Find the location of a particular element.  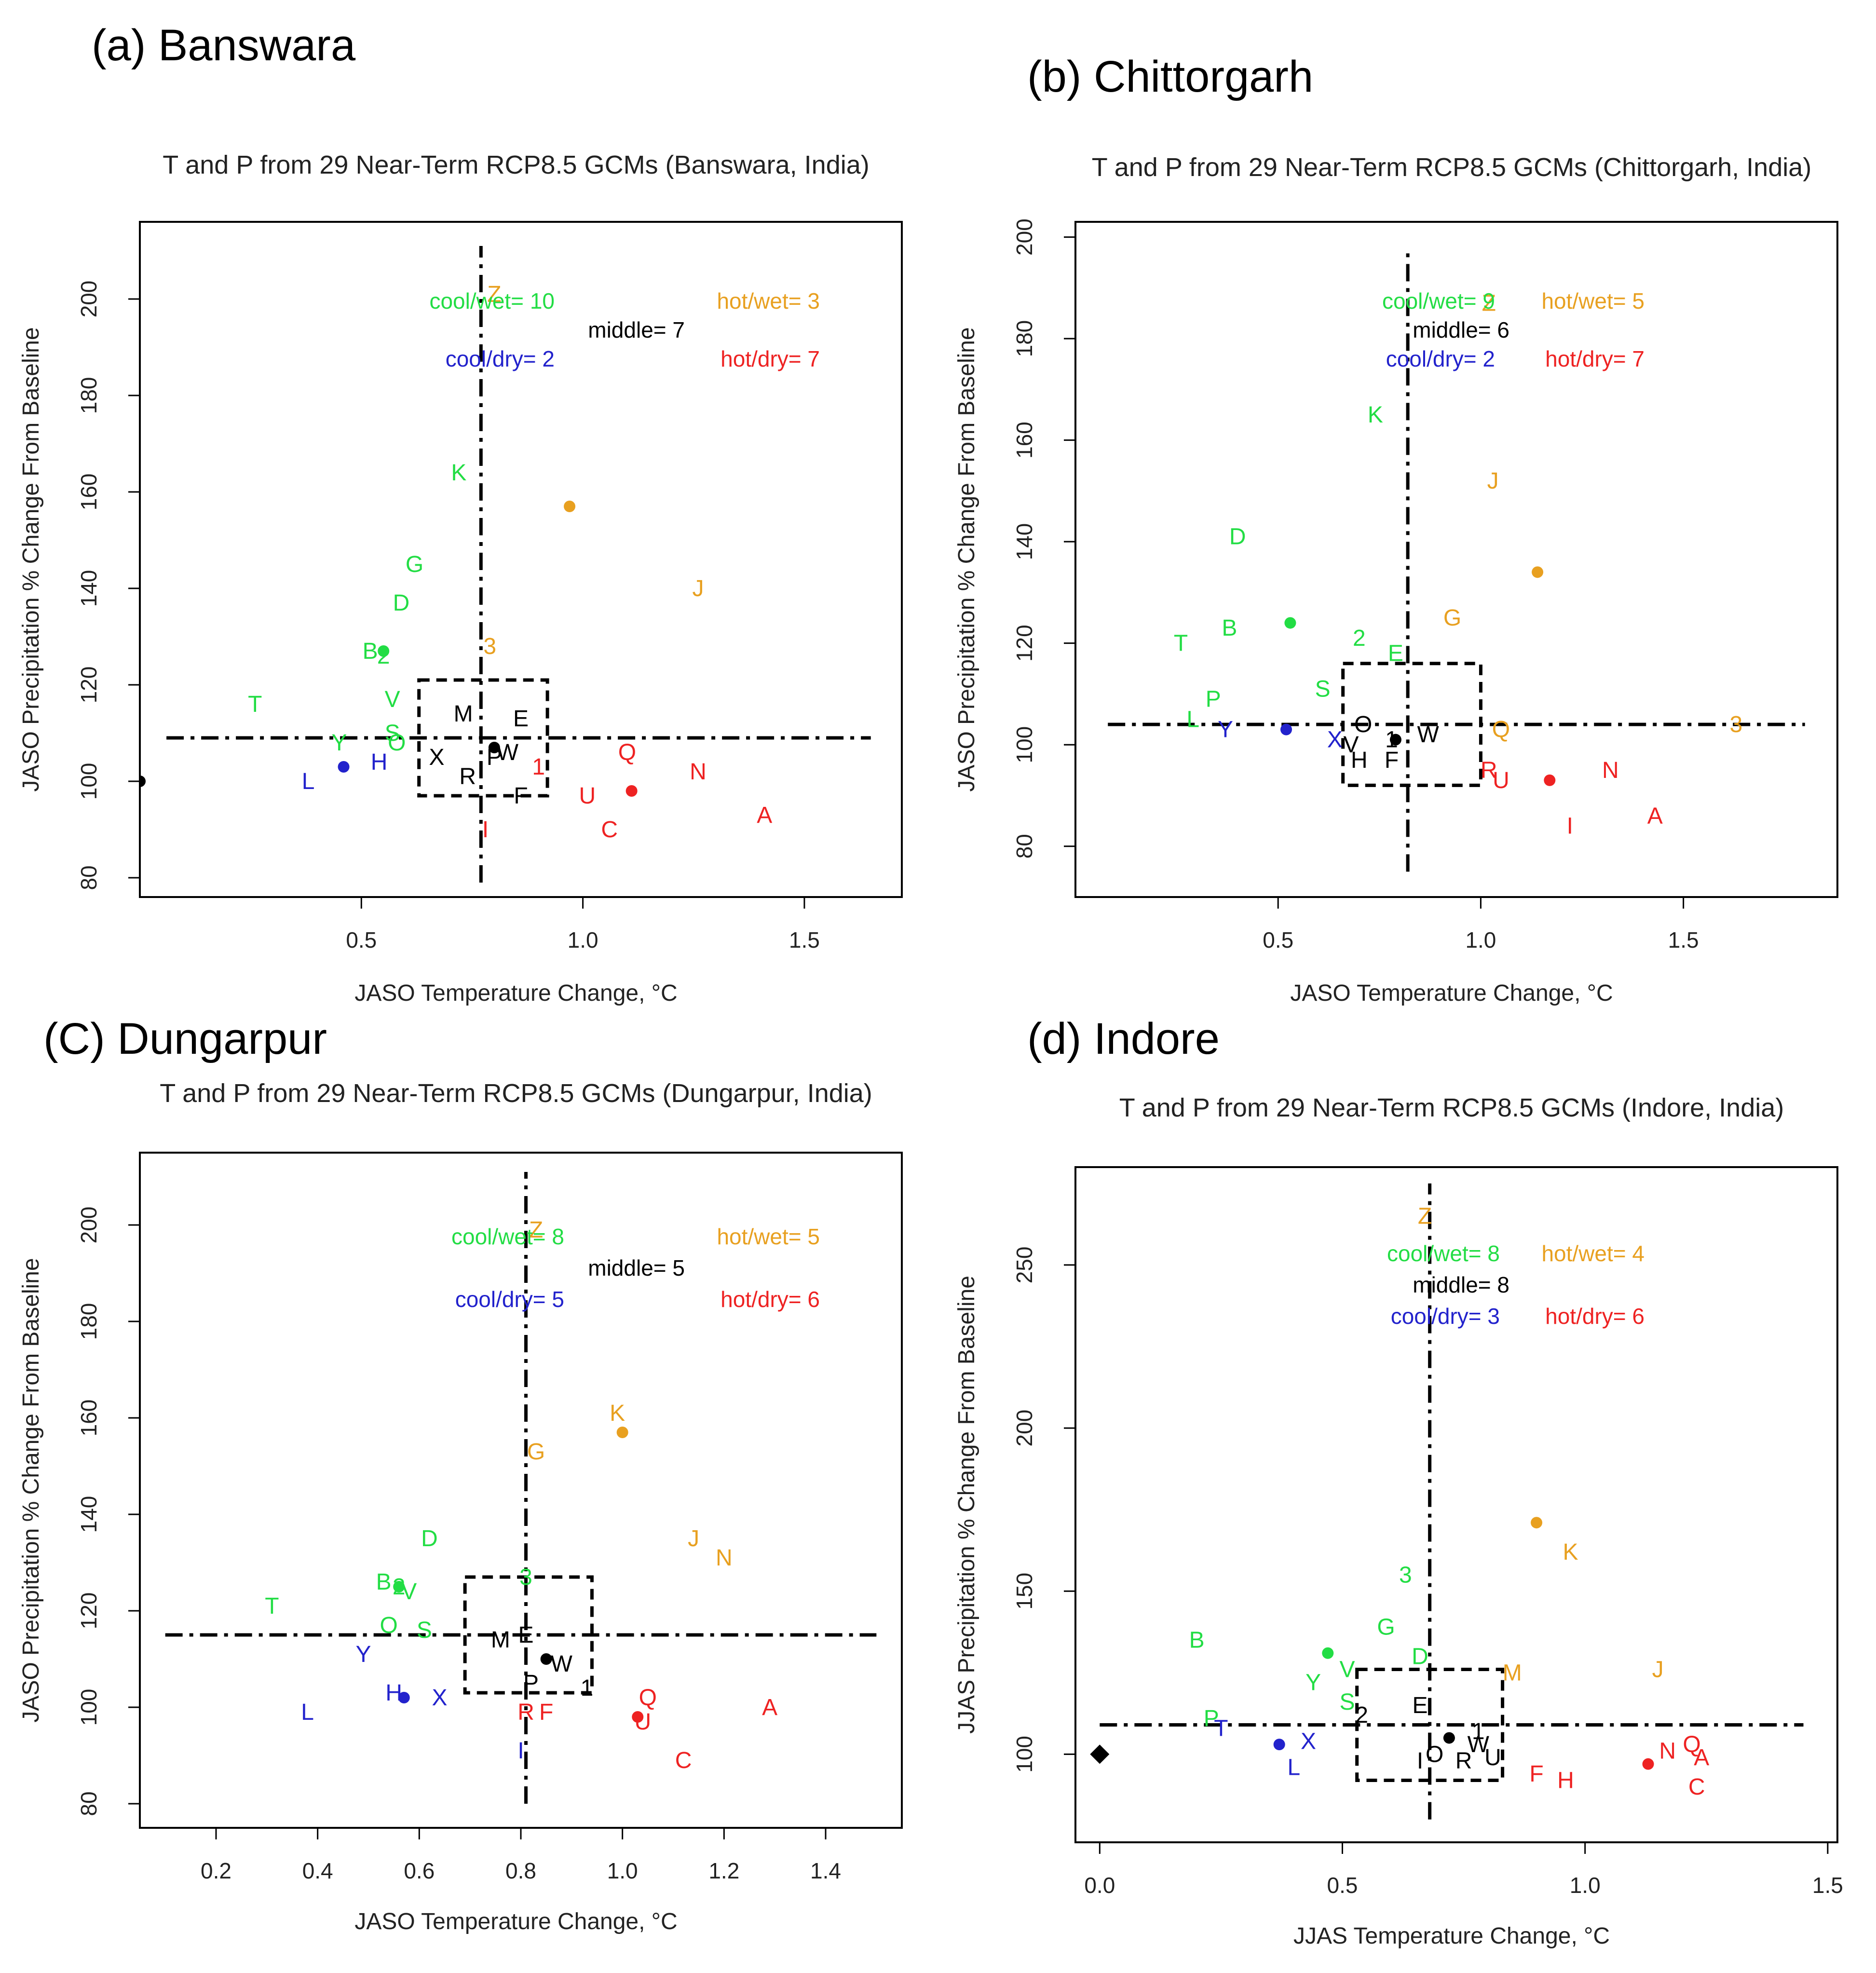

plot-area: ZKGDJ3B2TVYSOMEXPWRF1HLQNUACI is located at coordinates (505, 564).